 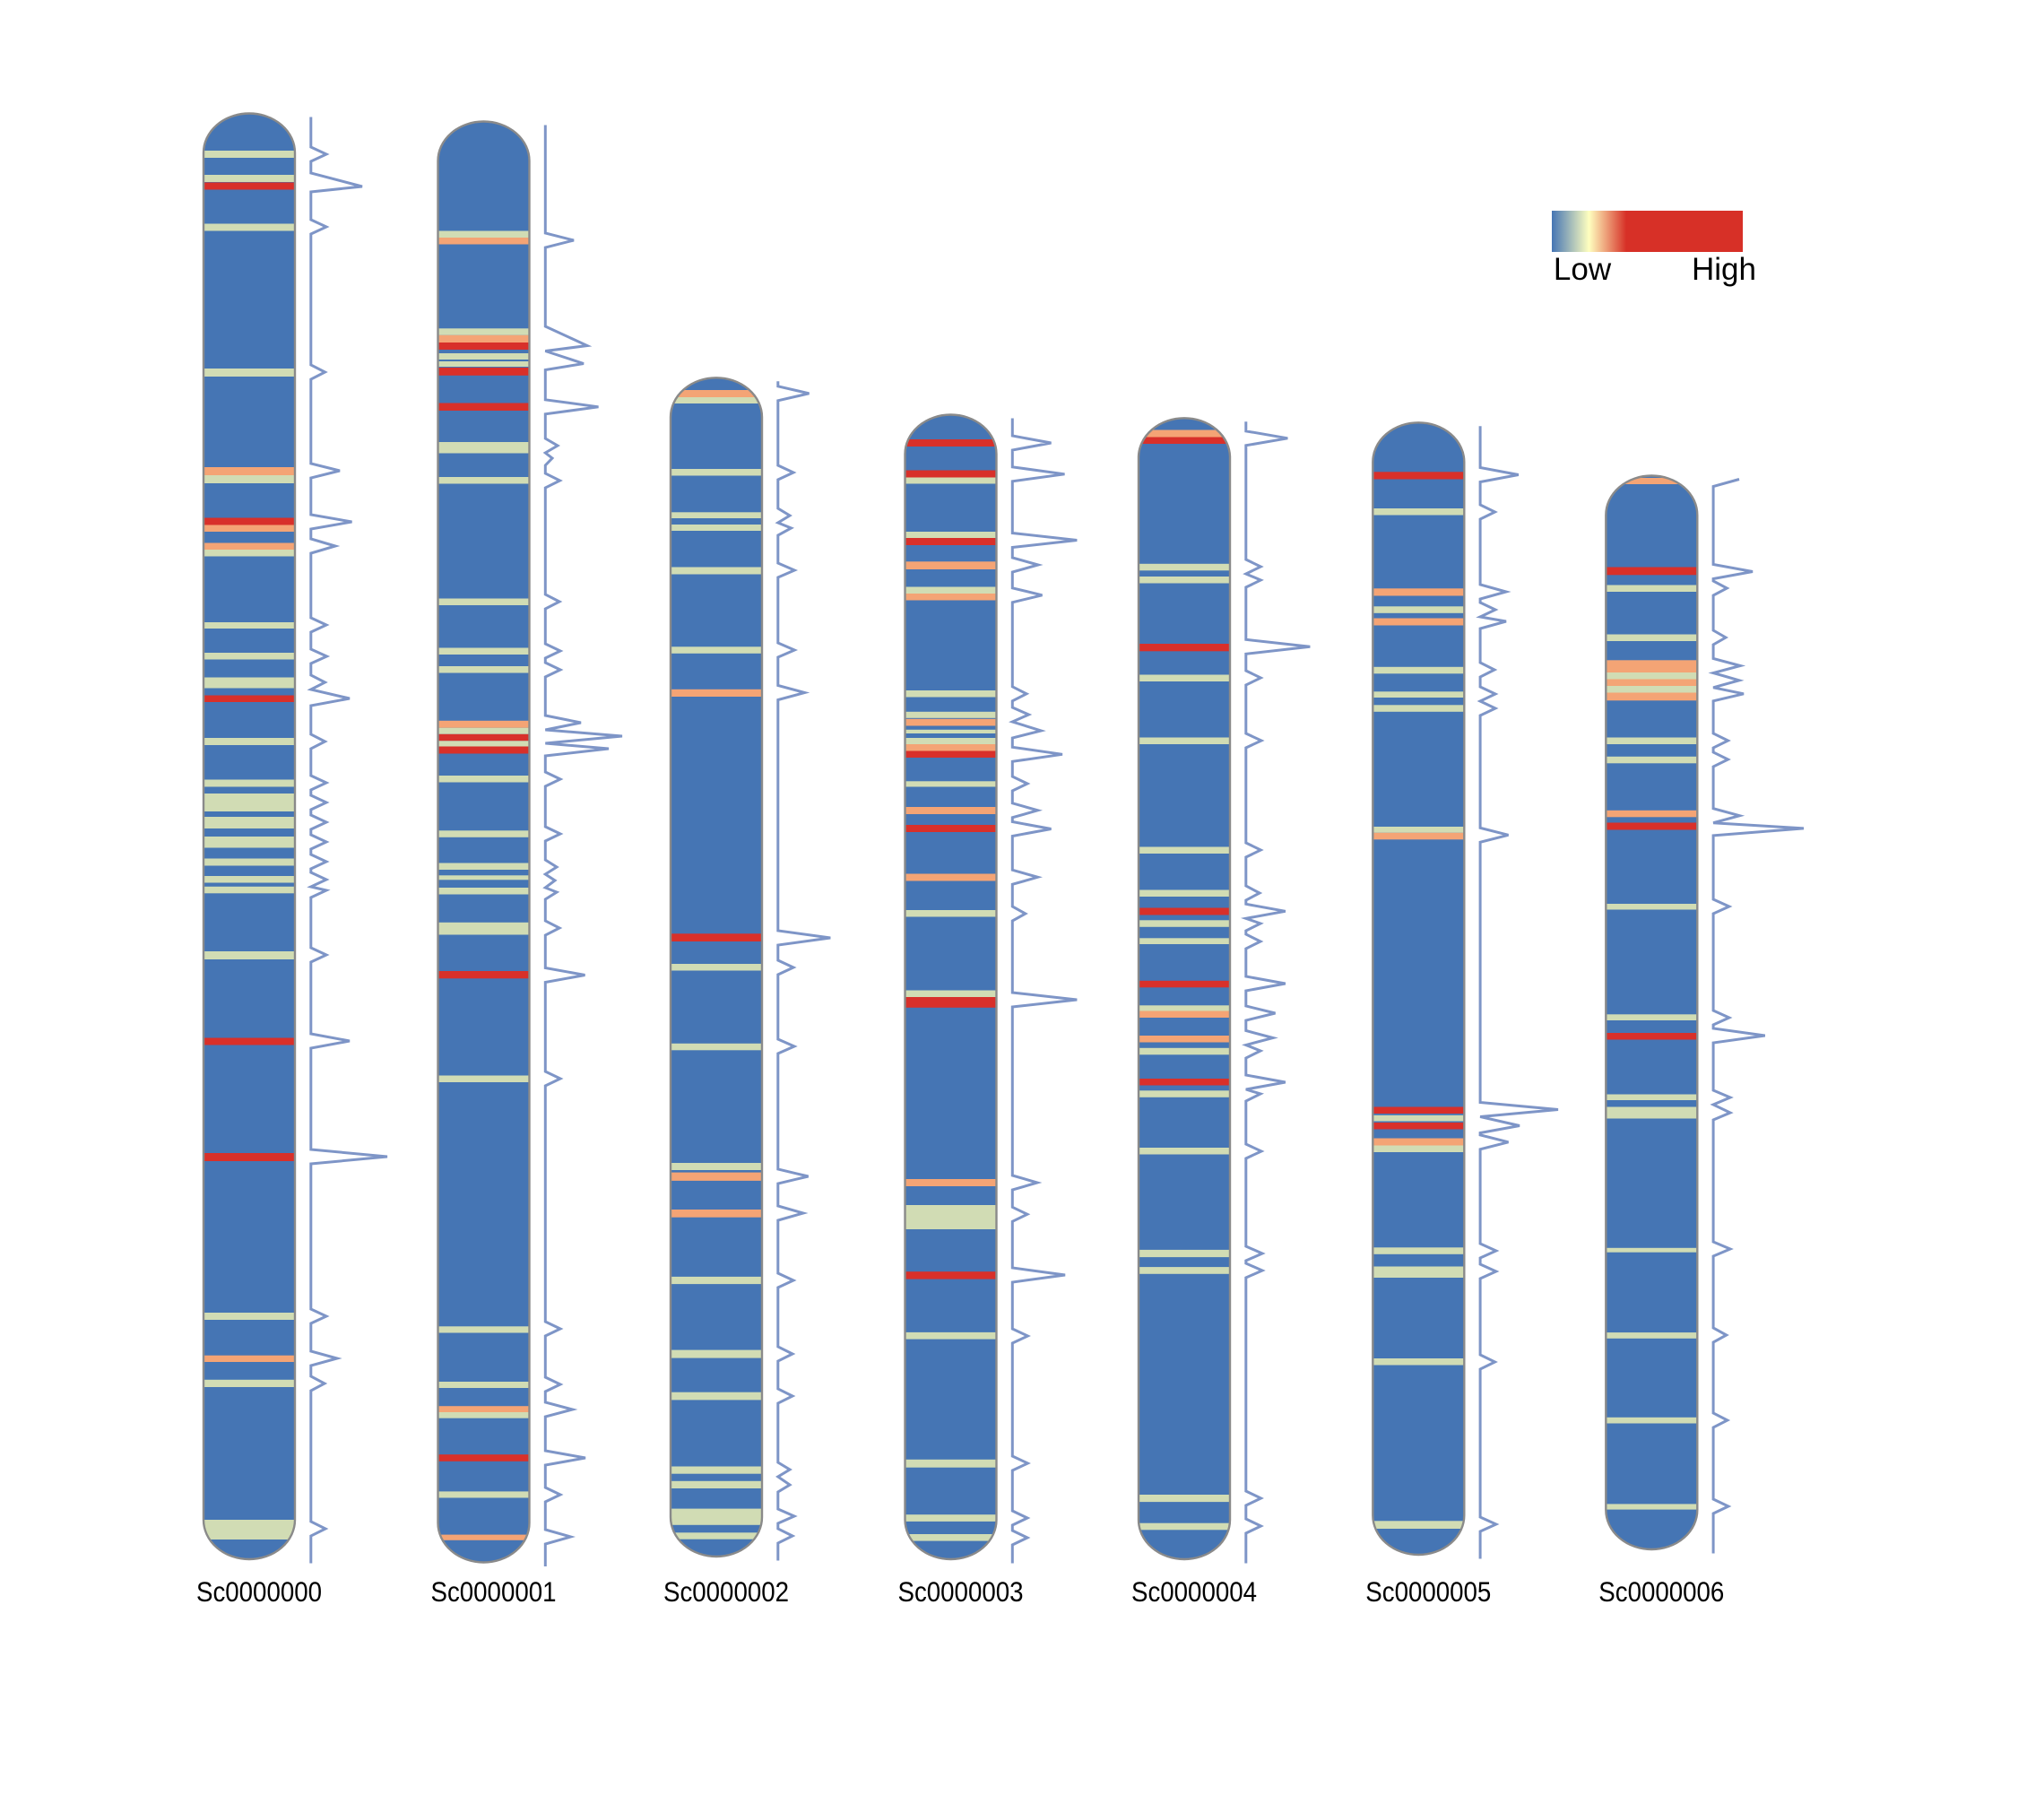 I want to click on svg-text: Sc0000001, so click(x=494, y=1591).